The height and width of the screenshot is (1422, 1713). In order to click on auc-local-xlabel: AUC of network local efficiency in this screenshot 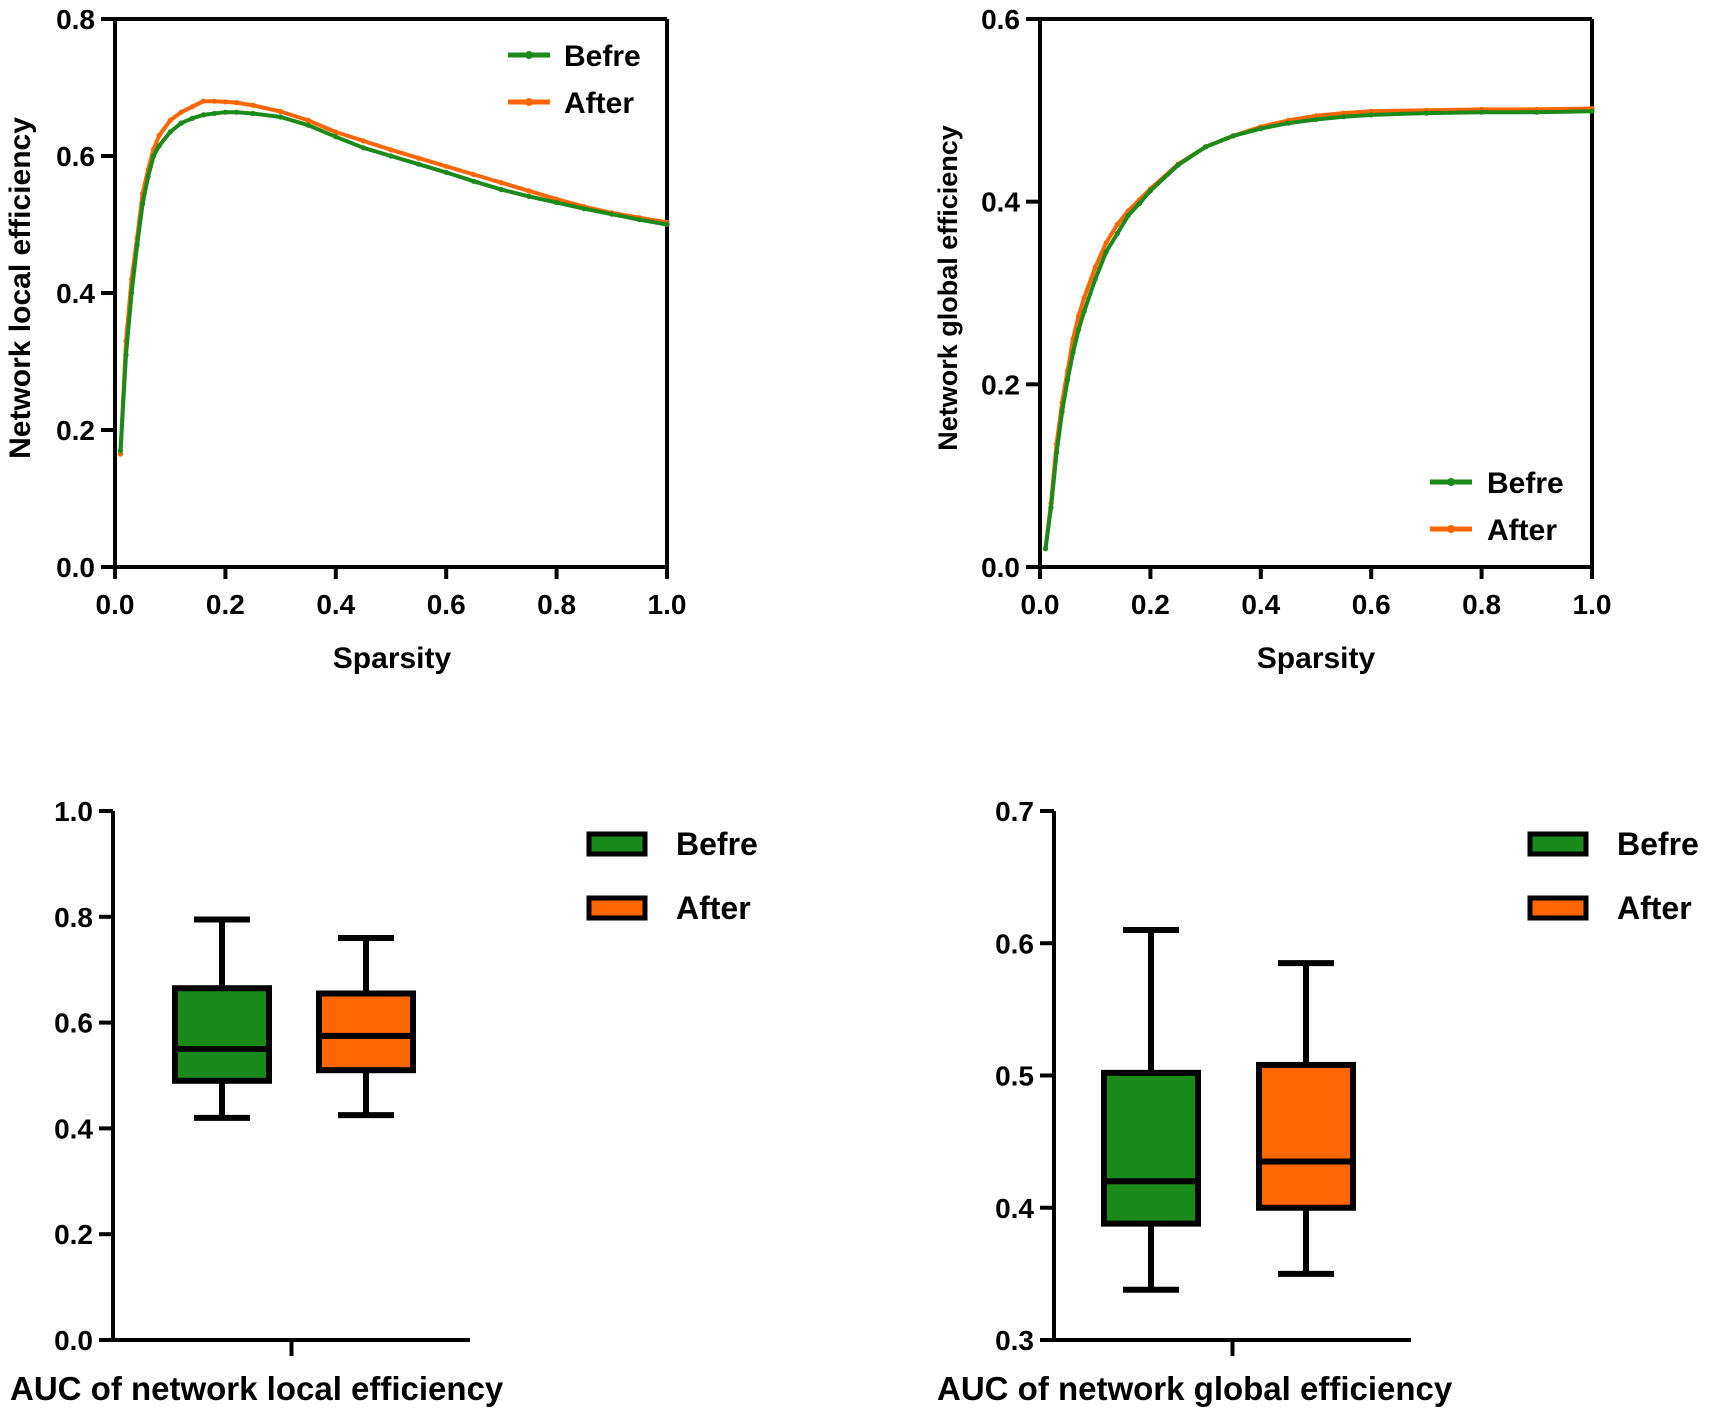, I will do `click(257, 1388)`.